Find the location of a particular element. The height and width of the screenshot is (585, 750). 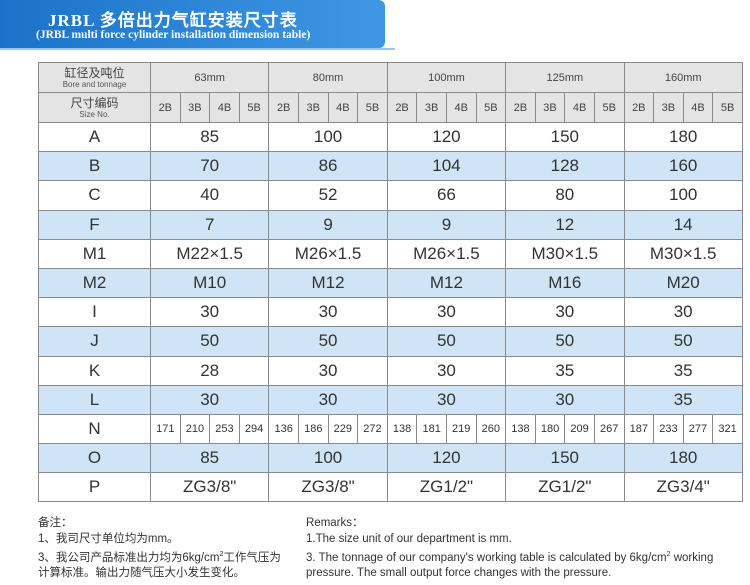

banner is located at coordinates (192, 24).